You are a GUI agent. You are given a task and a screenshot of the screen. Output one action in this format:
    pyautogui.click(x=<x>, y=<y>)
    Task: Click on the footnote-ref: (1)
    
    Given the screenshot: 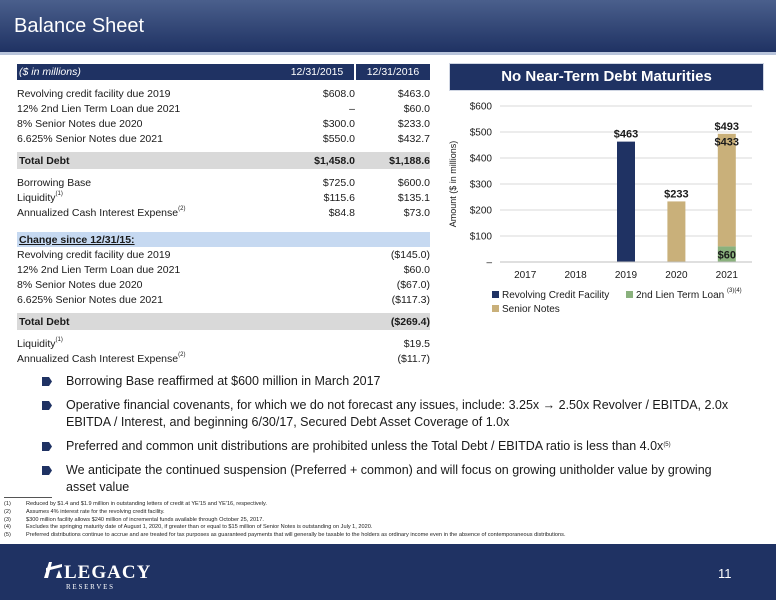 What is the action you would take?
    pyautogui.click(x=59, y=193)
    